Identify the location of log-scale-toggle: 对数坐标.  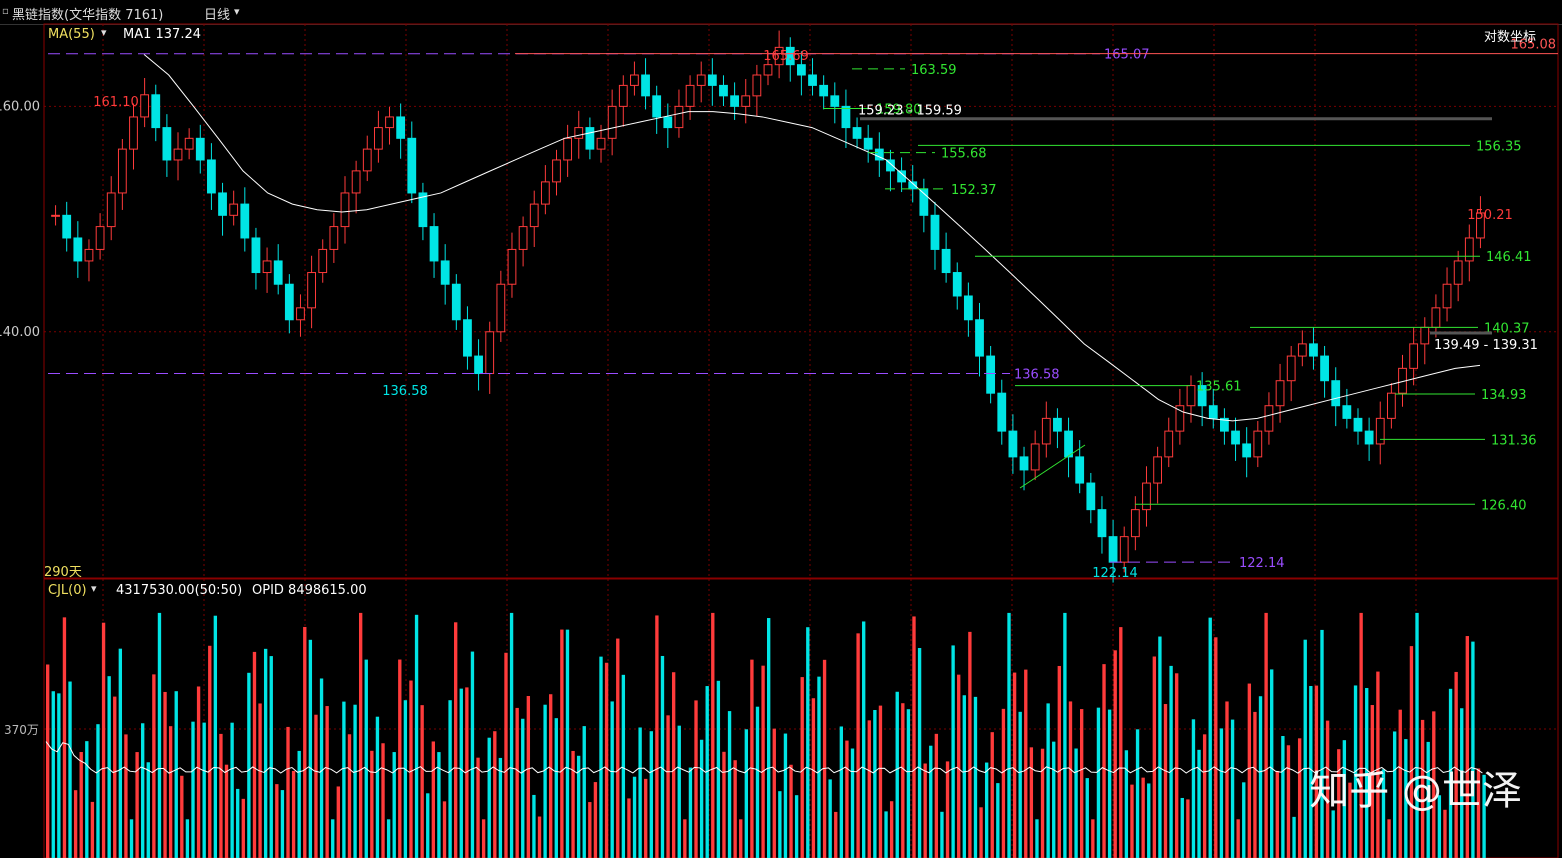
(1510, 37).